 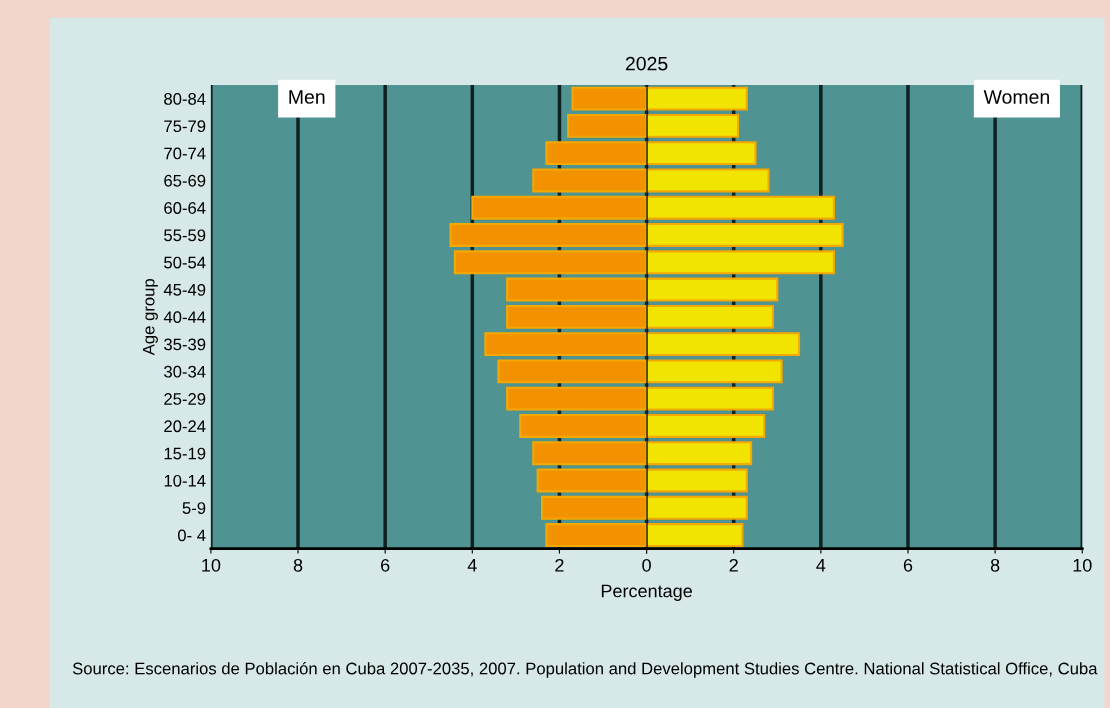 What do you see at coordinates (185, 480) in the screenshot?
I see `y-tick-label: 10-14` at bounding box center [185, 480].